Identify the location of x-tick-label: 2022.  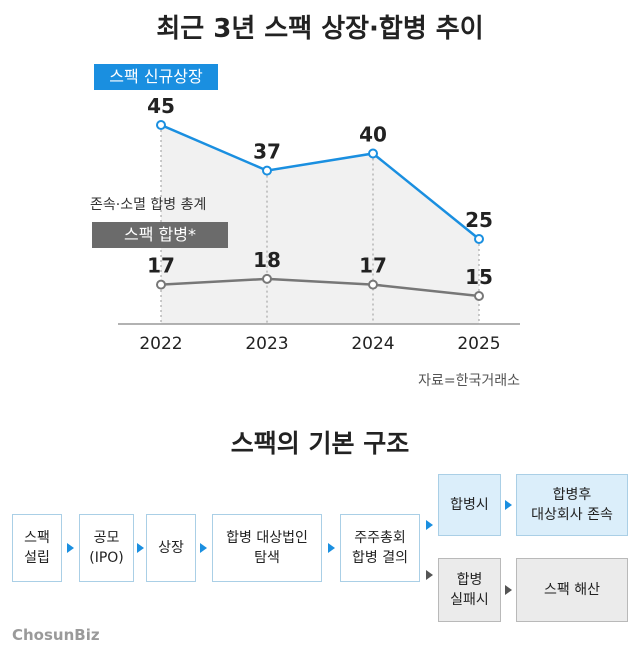
(160, 344).